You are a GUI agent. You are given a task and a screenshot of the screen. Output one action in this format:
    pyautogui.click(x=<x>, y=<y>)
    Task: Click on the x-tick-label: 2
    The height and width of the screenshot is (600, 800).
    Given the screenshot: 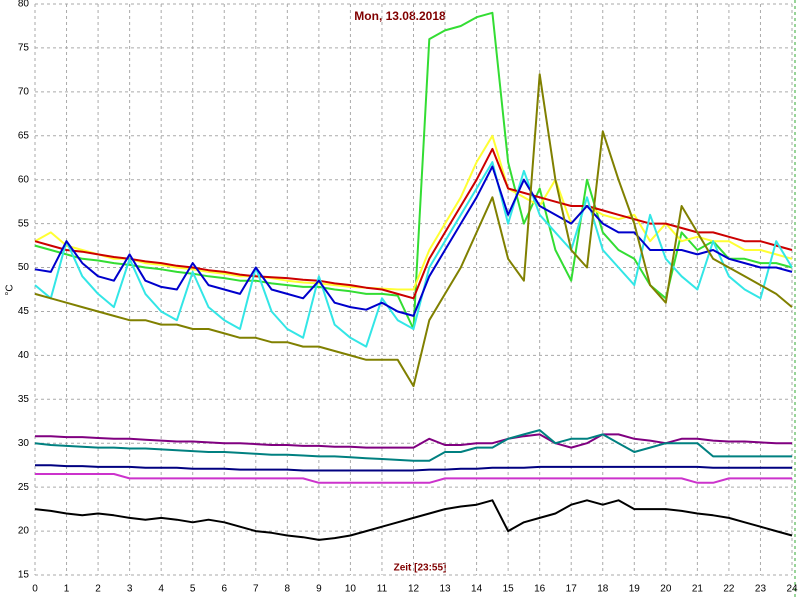 What is the action you would take?
    pyautogui.click(x=98, y=589)
    